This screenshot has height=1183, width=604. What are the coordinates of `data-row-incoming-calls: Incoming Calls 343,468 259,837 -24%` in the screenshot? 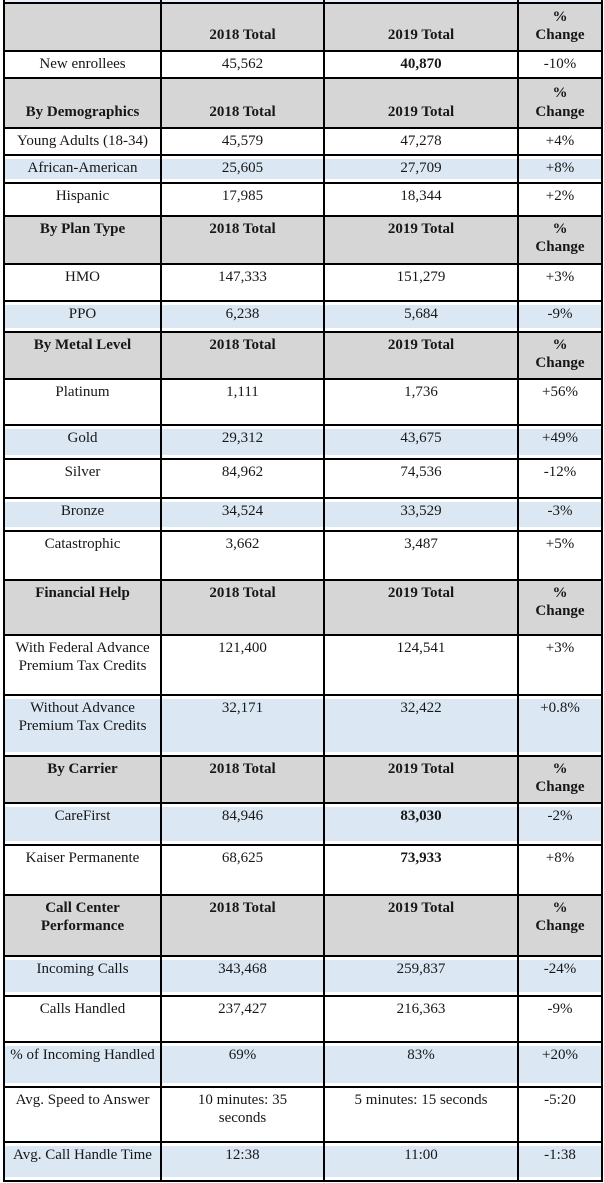 It's located at (303, 975).